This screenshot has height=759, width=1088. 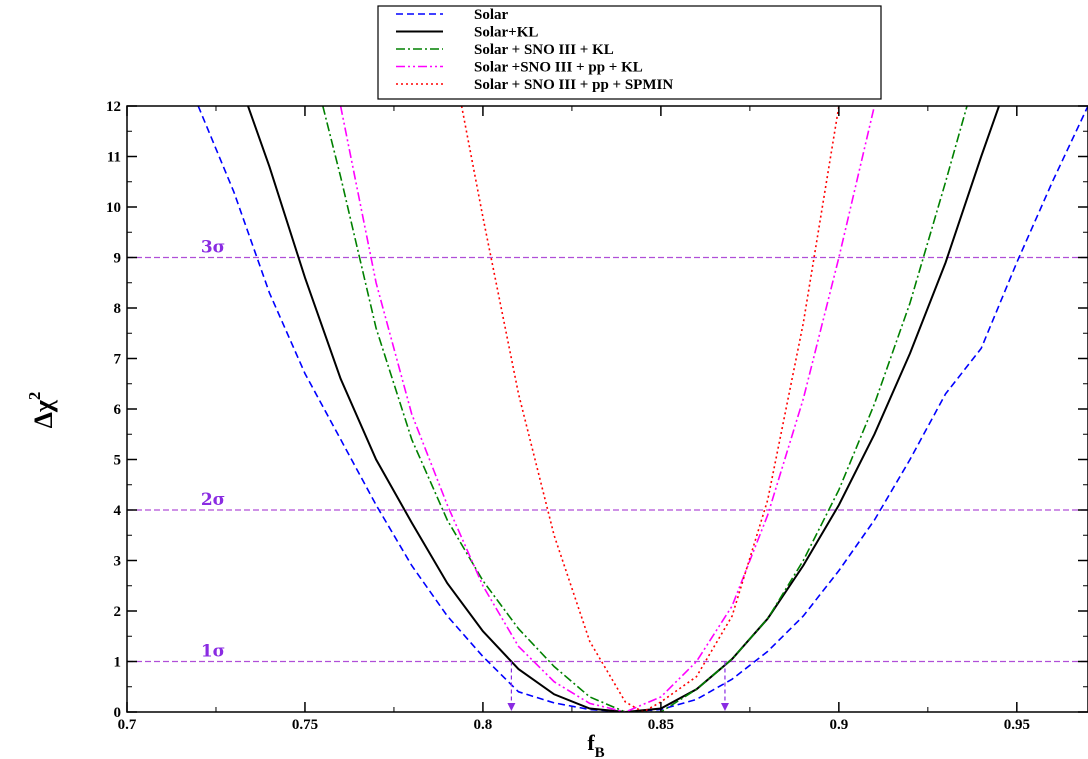 What do you see at coordinates (118, 511) in the screenshot?
I see `y-tick-label-4: 4` at bounding box center [118, 511].